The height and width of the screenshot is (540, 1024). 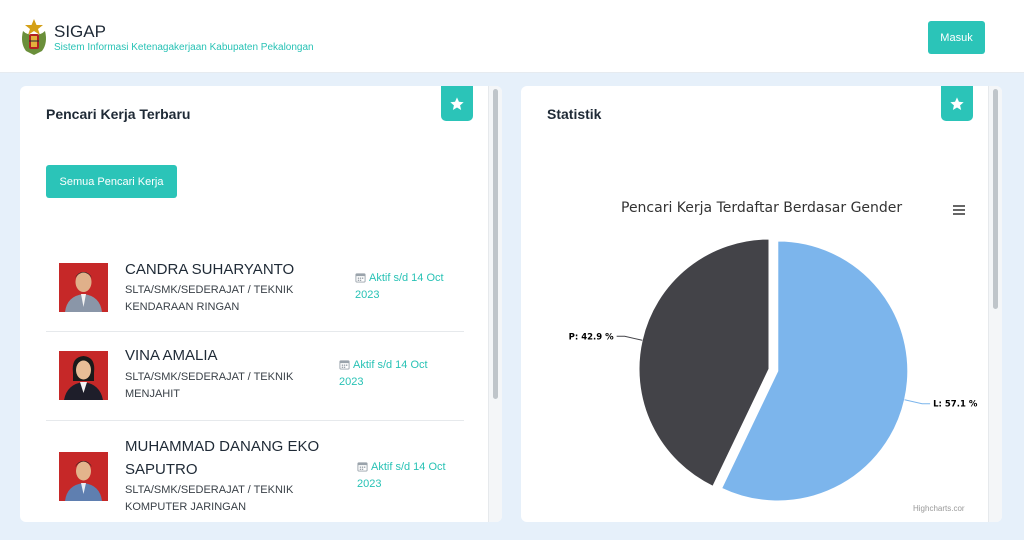 What do you see at coordinates (209, 385) in the screenshot?
I see `seeker-education: SLTA/SMK/SEDERAJAT / TEKNIK MENJAHIT` at bounding box center [209, 385].